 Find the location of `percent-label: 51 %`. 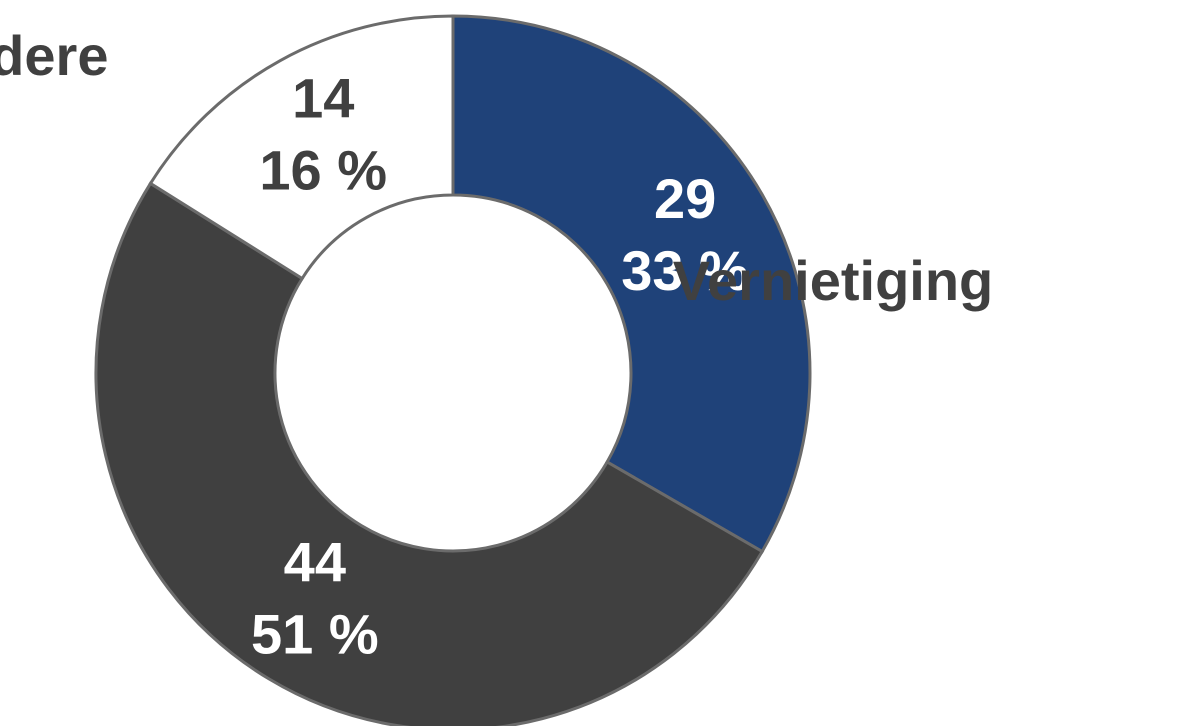

percent-label: 51 % is located at coordinates (315, 633).